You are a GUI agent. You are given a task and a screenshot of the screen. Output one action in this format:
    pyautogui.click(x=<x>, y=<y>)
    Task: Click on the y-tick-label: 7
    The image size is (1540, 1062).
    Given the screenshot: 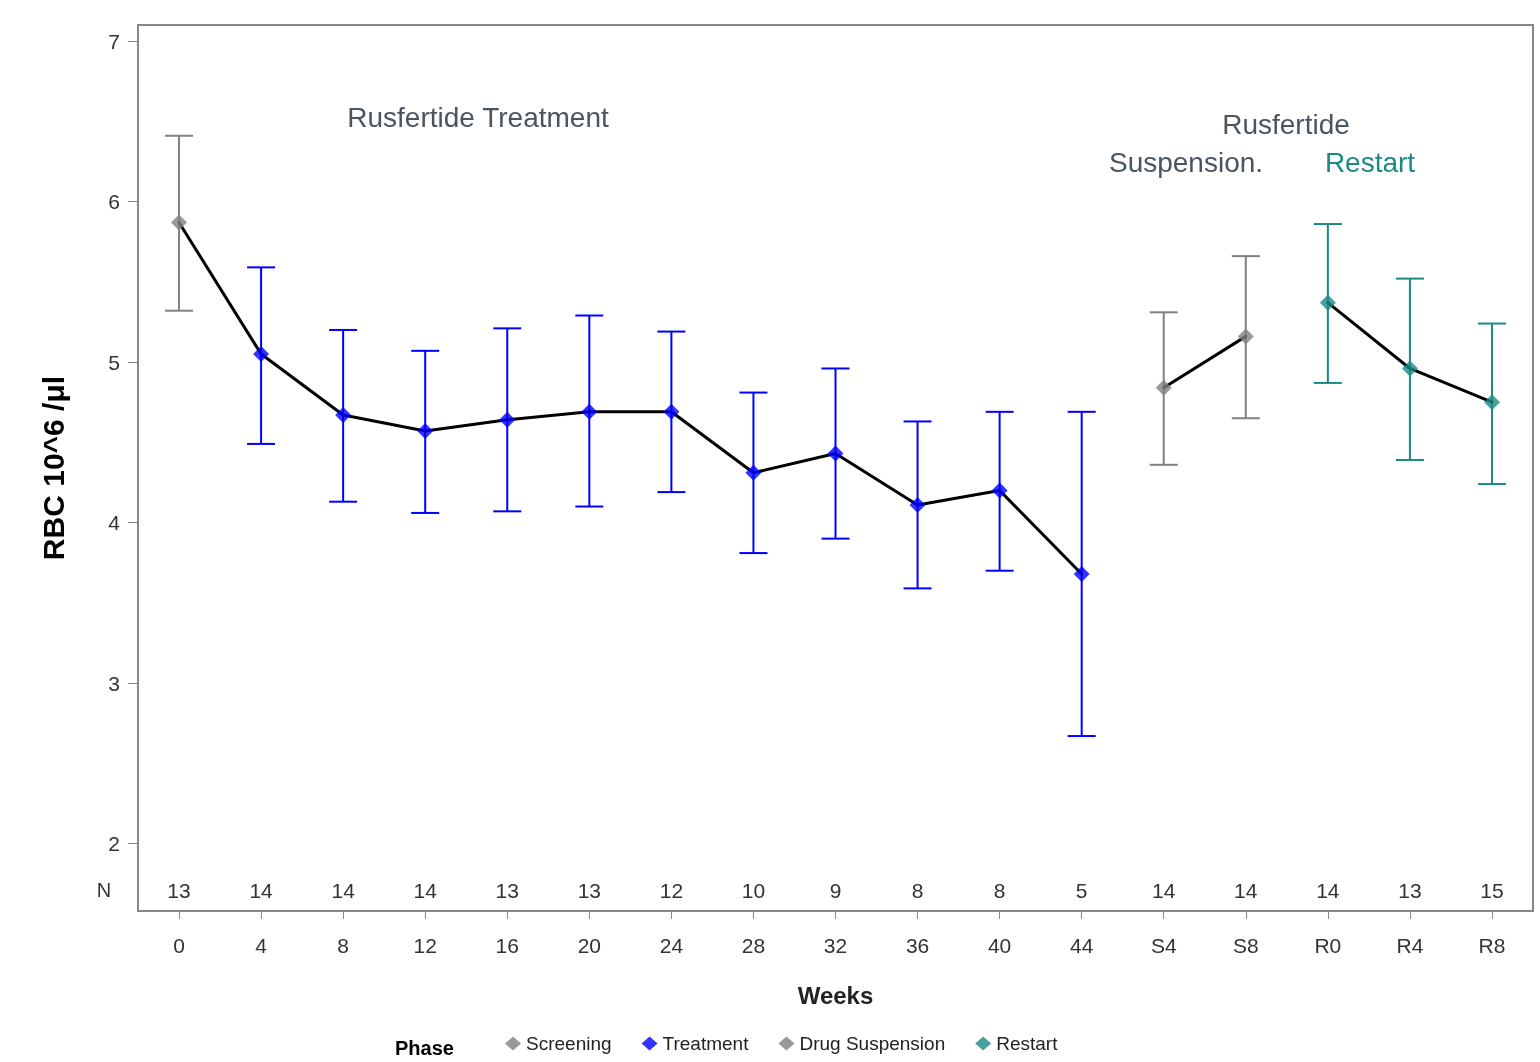 What is the action you would take?
    pyautogui.click(x=114, y=41)
    